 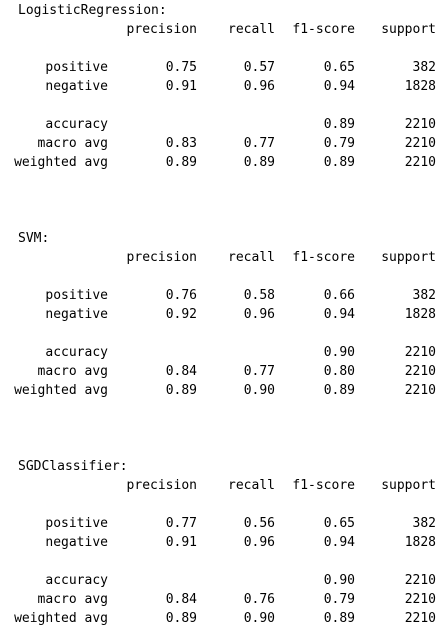 What do you see at coordinates (222, 67) in the screenshot?
I see `table-row: positive 0.75 0.57 0.65 382` at bounding box center [222, 67].